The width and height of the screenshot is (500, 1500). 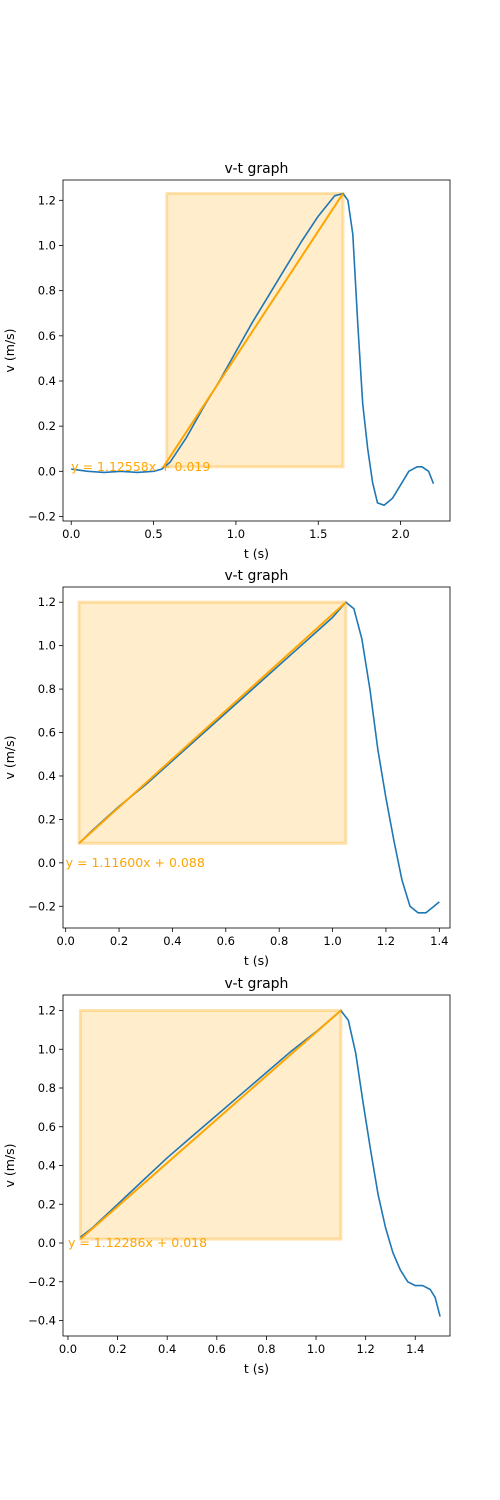 I want to click on fit-equation-label: y = 1.12286x + 0.018, so click(x=137, y=1242).